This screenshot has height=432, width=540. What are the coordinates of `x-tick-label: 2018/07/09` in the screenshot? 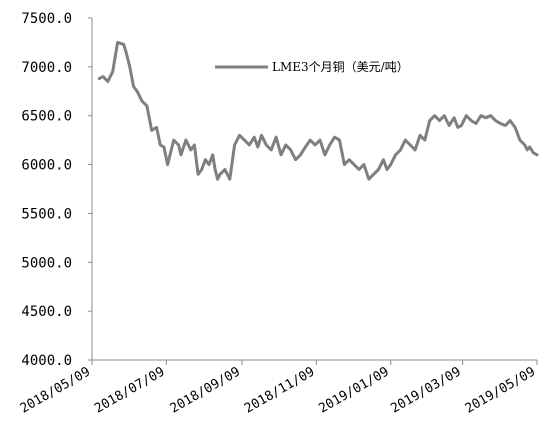 It's located at (129, 390).